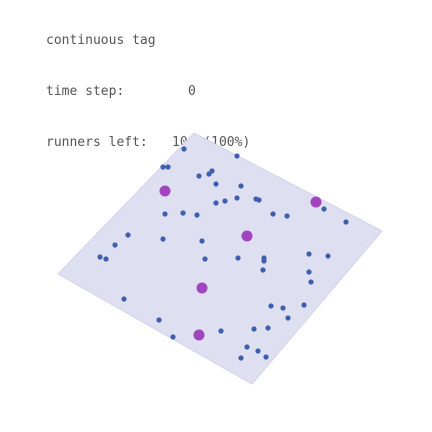 Image resolution: width=432 pixels, height=432 pixels. What do you see at coordinates (240, 263) in the screenshot?
I see `taggers-layer` at bounding box center [240, 263].